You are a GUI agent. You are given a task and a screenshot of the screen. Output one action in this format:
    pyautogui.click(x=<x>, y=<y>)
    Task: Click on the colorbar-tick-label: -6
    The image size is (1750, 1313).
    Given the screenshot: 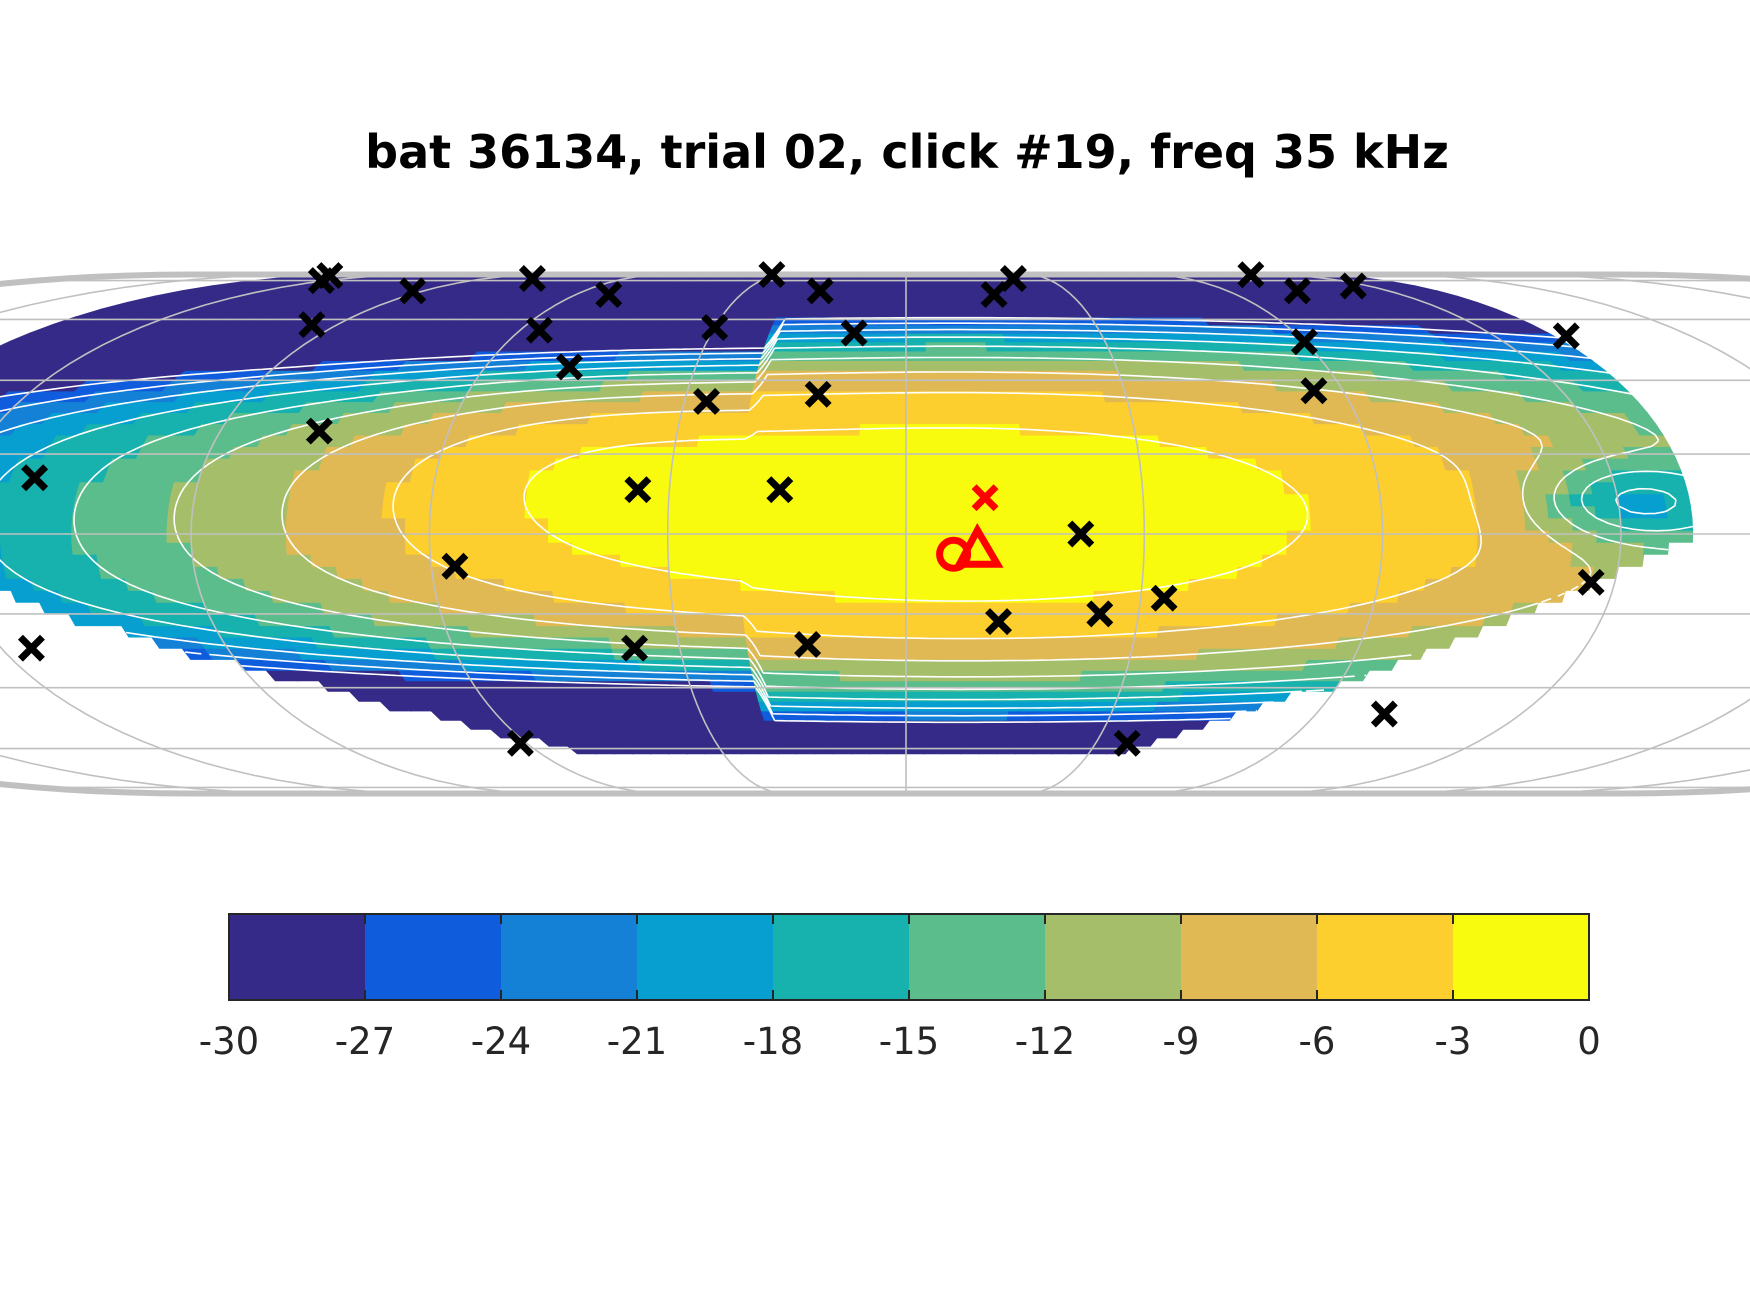 What is the action you would take?
    pyautogui.click(x=1317, y=1041)
    